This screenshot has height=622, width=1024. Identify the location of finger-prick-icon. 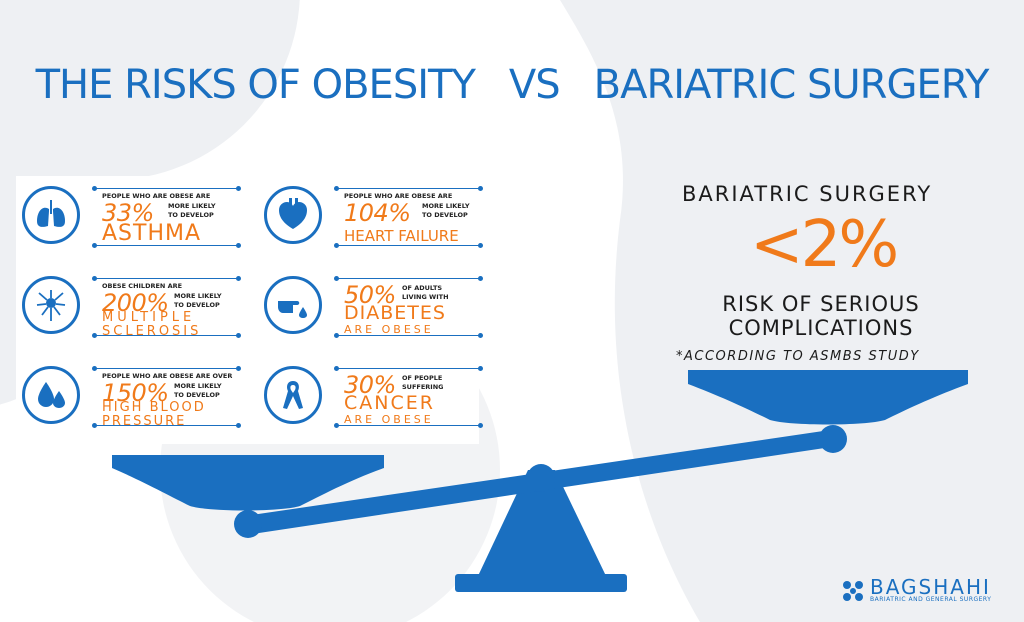
(293, 305).